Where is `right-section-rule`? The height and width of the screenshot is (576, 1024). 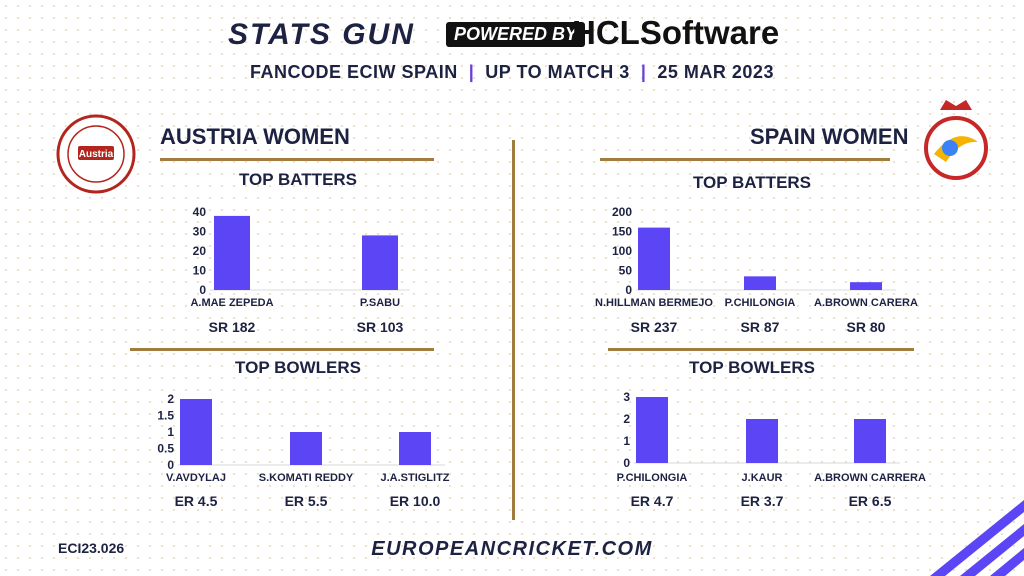 right-section-rule is located at coordinates (761, 349).